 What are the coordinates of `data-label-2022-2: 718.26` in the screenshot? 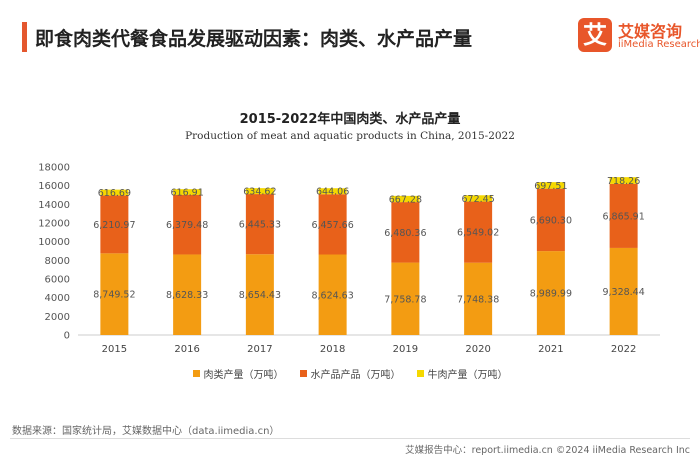 It's located at (623, 181).